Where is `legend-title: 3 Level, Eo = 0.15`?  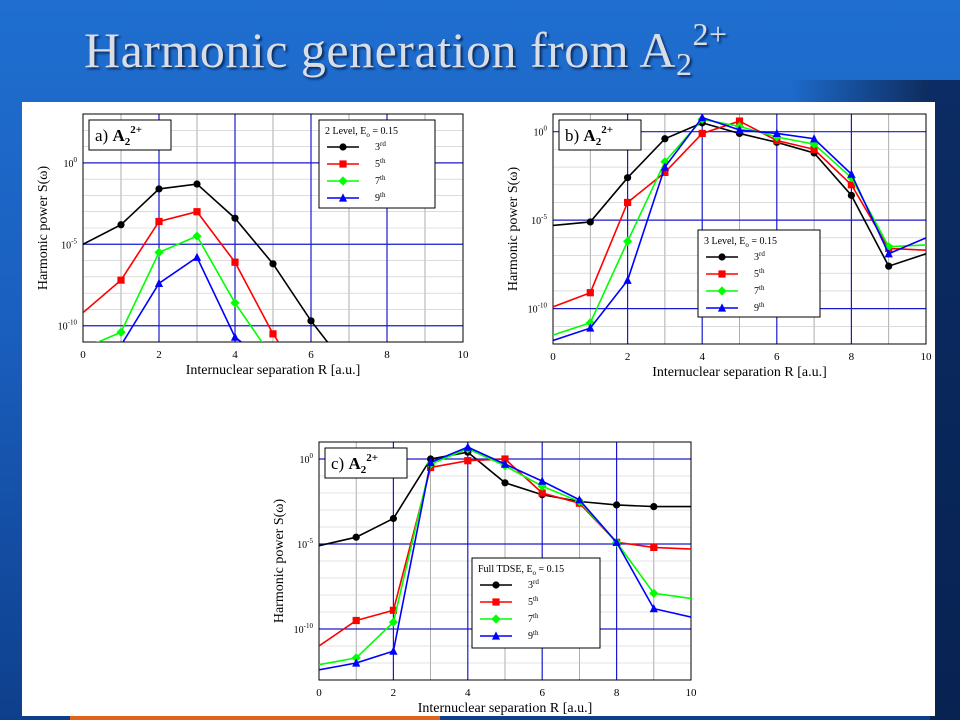 legend-title: 3 Level, Eo = 0.15 is located at coordinates (740, 242).